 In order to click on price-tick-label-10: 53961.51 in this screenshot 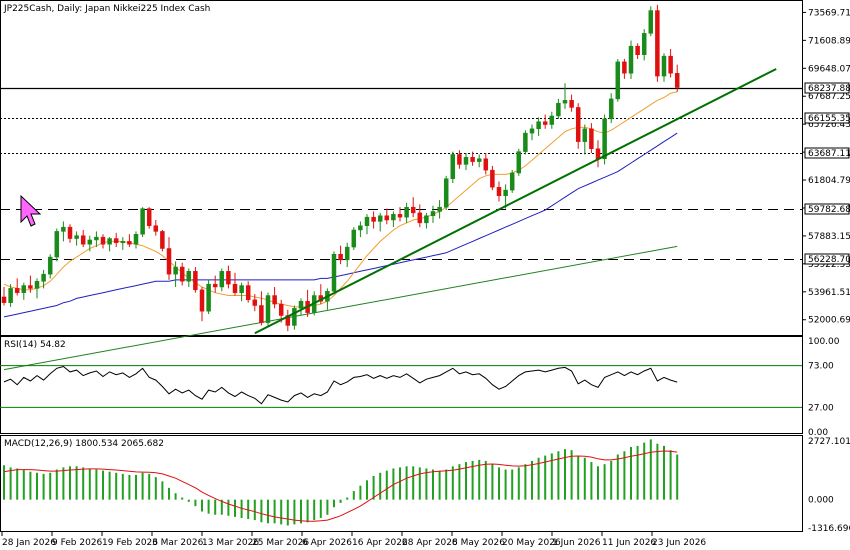, I will do `click(829, 293)`.